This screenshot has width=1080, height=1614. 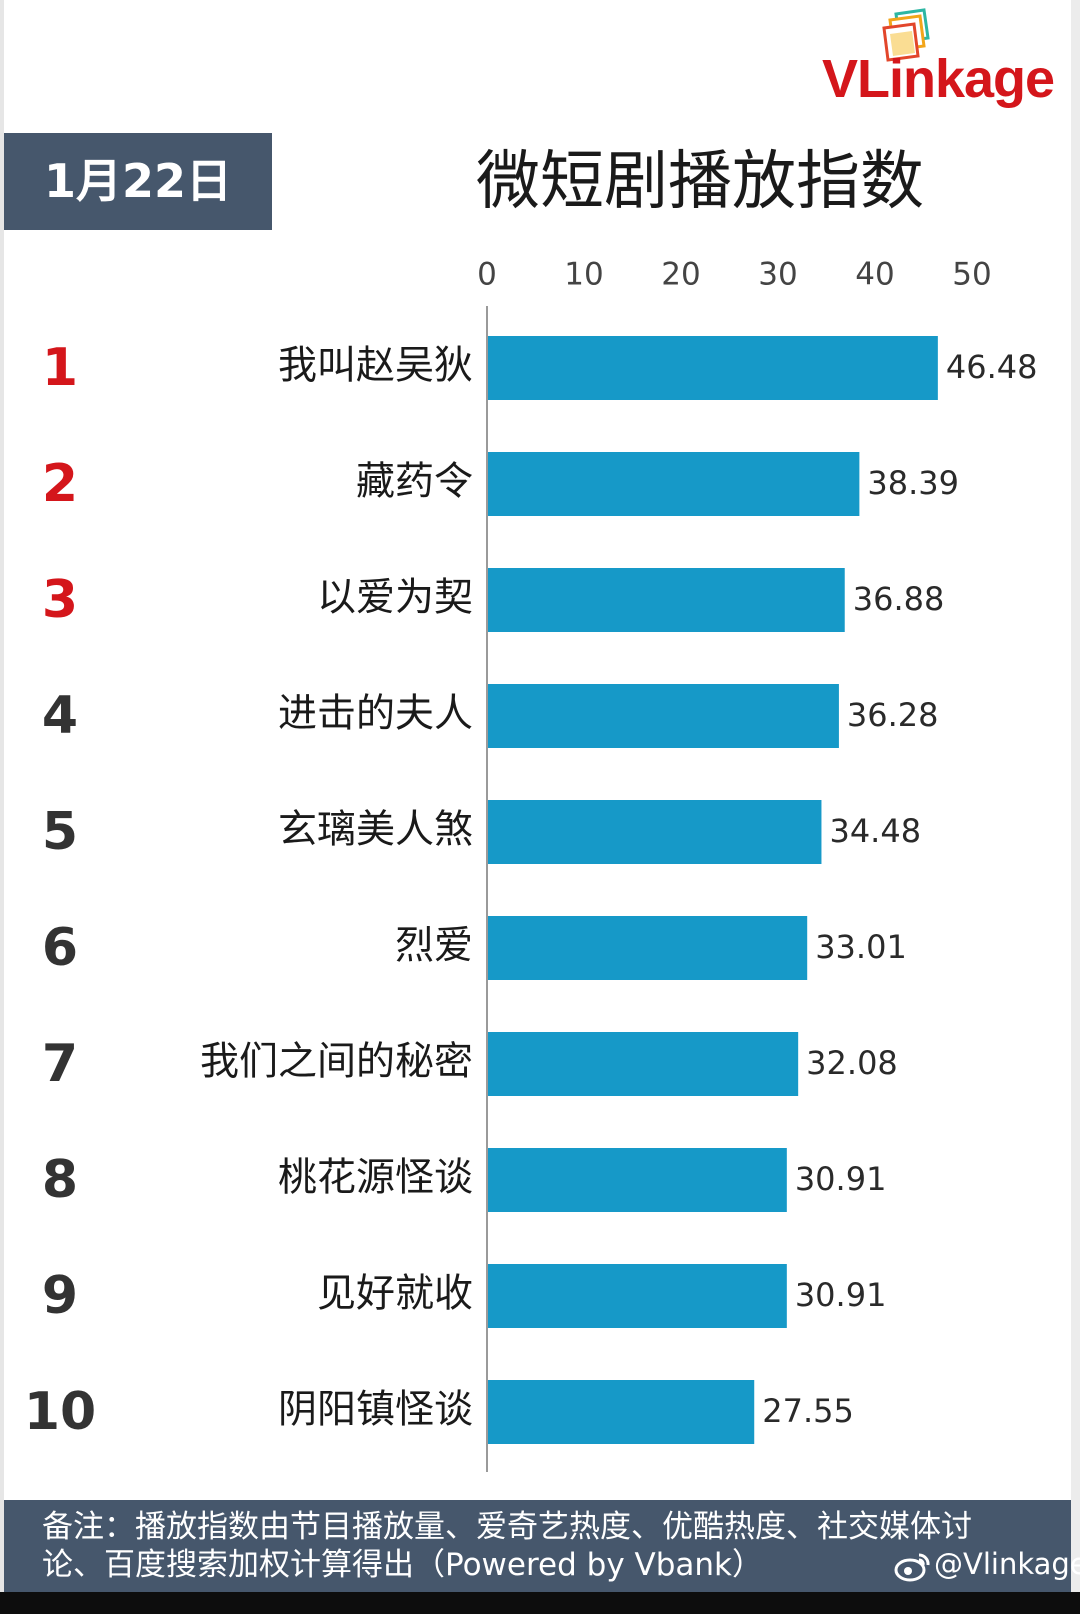 I want to click on category-label: 我们之间的秘密, so click(x=336, y=1062).